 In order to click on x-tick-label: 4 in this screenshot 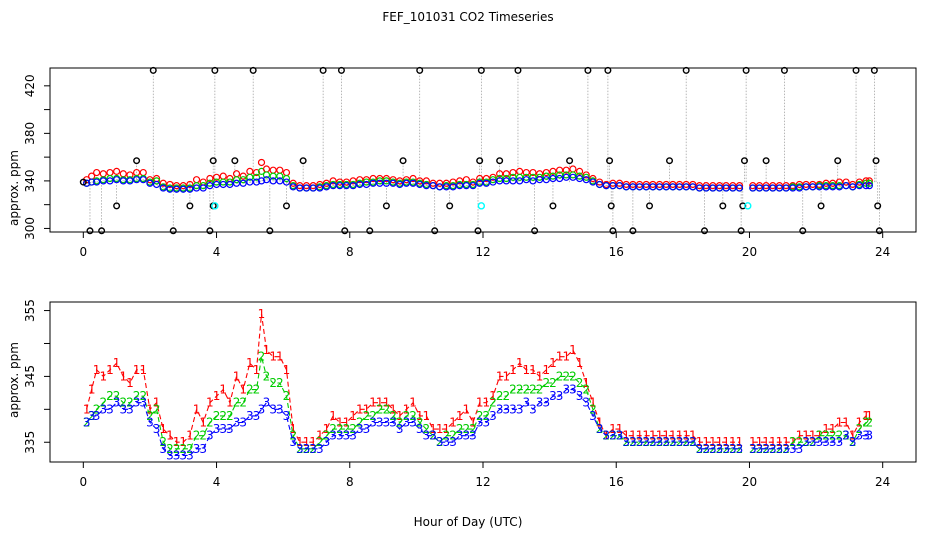, I will do `click(217, 252)`.